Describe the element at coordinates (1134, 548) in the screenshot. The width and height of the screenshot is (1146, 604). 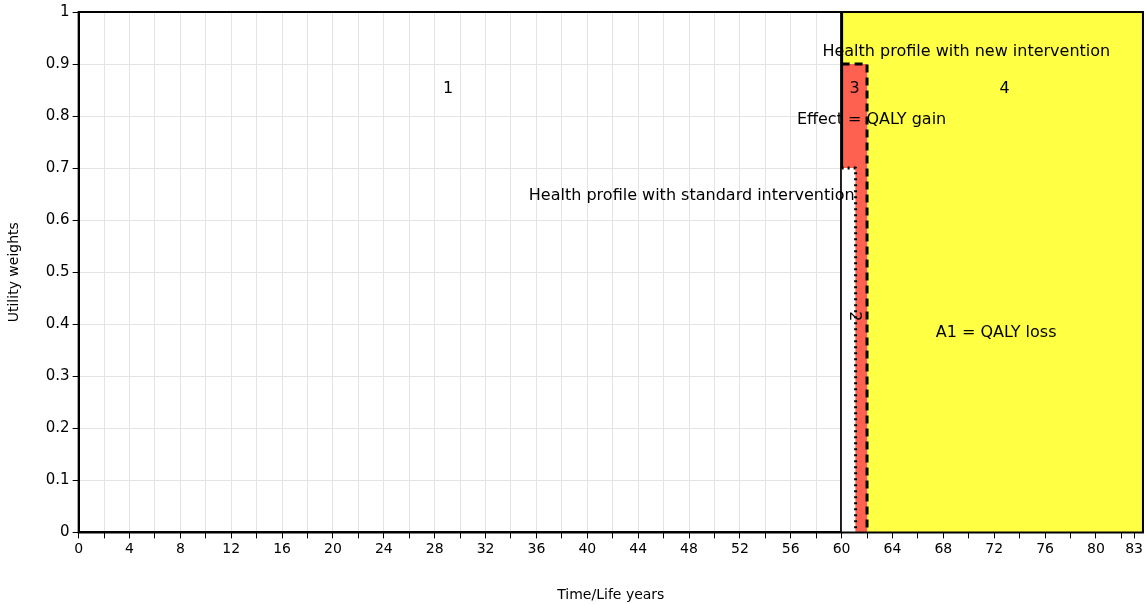
I see `x-tick-label: 83` at that location.